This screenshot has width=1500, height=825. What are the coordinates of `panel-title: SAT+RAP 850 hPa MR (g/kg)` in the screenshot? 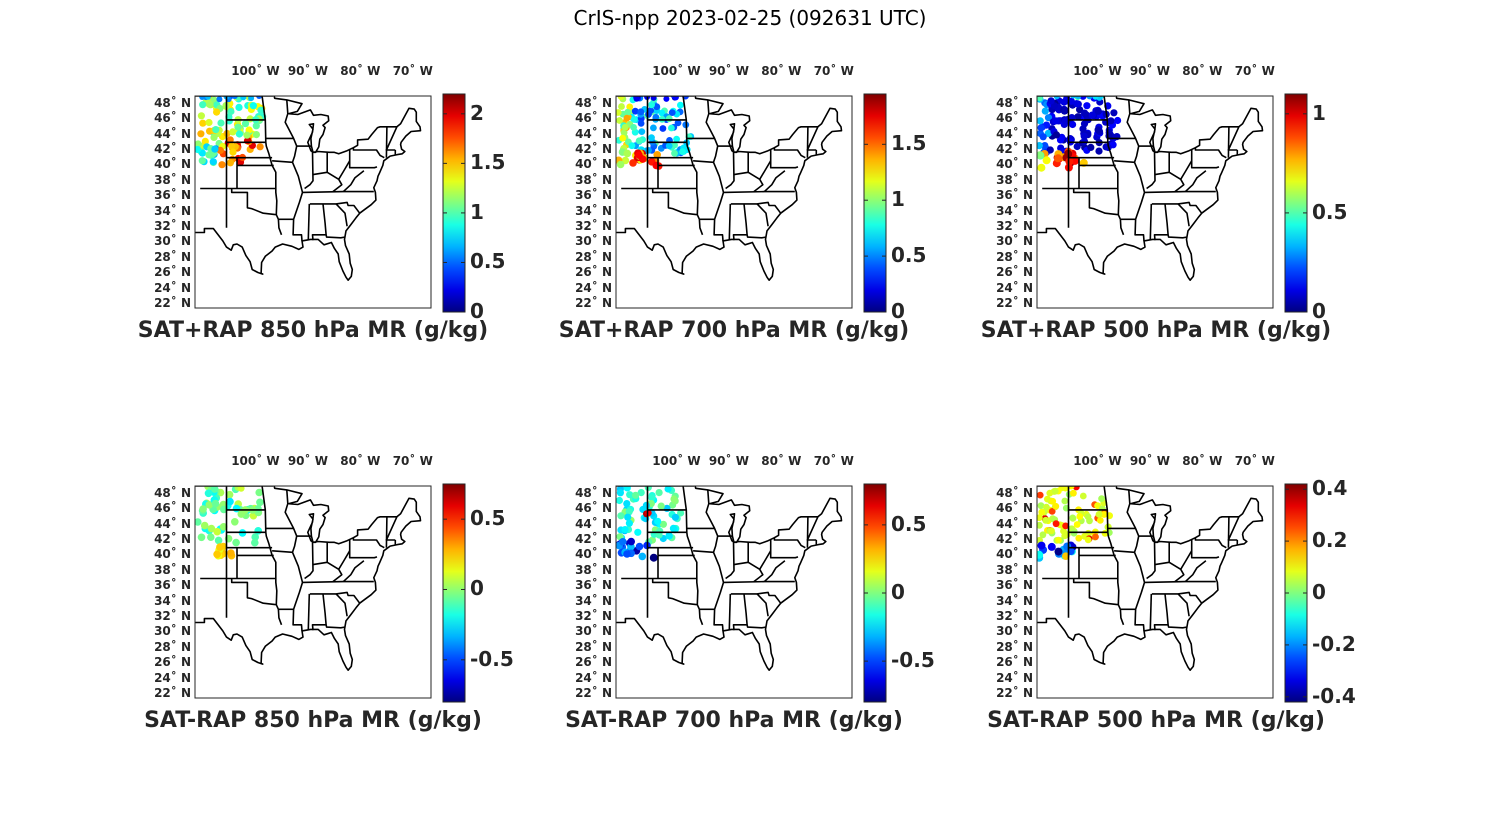 It's located at (313, 330).